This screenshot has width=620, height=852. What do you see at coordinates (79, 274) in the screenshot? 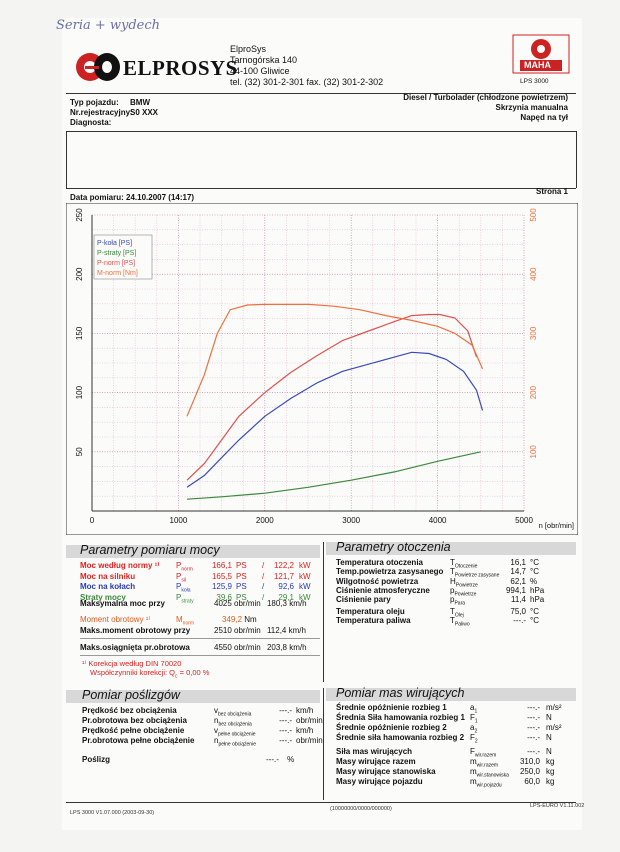
I see `y-tick-label: 200` at bounding box center [79, 274].